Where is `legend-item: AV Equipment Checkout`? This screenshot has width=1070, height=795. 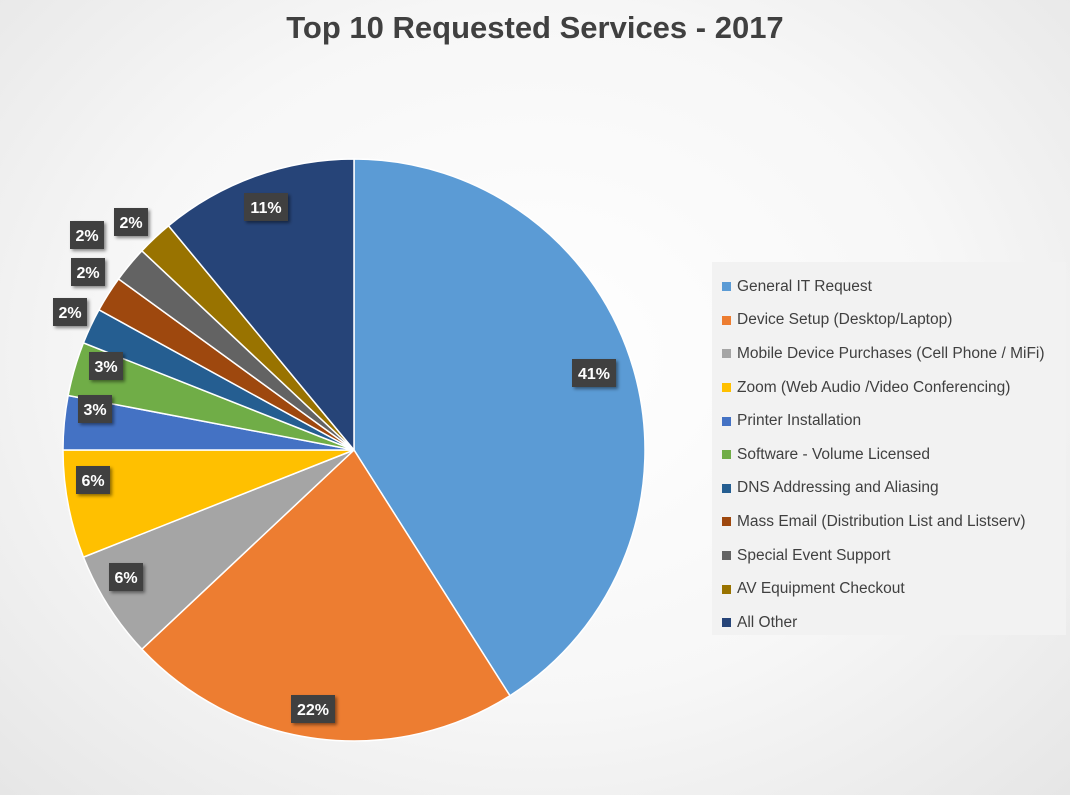
legend-item: AV Equipment Checkout is located at coordinates (894, 589).